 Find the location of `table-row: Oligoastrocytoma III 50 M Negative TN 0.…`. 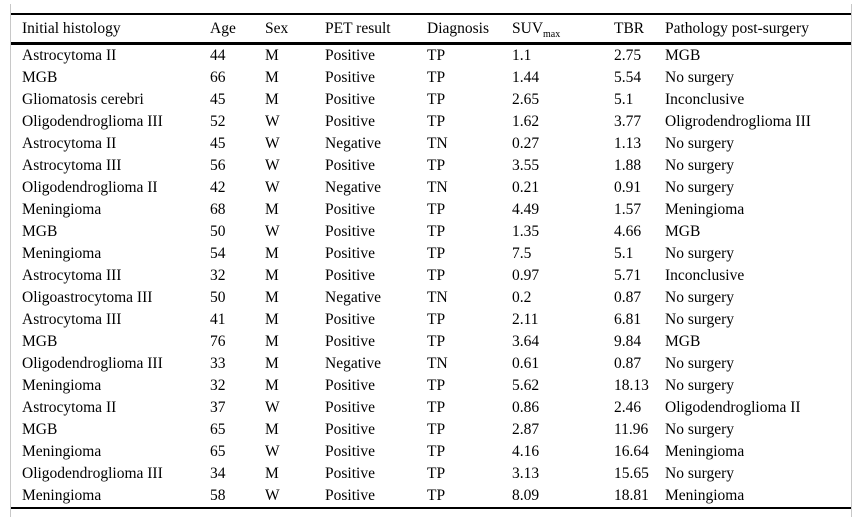

table-row: Oligoastrocytoma III 50 M Negative TN 0.… is located at coordinates (431, 298).